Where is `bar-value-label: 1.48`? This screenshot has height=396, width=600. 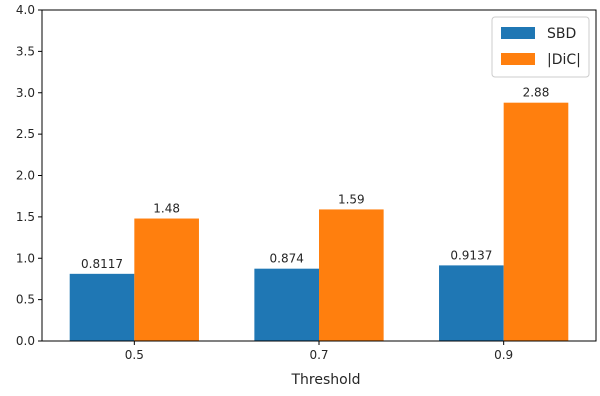
bar-value-label: 1.48 is located at coordinates (166, 209).